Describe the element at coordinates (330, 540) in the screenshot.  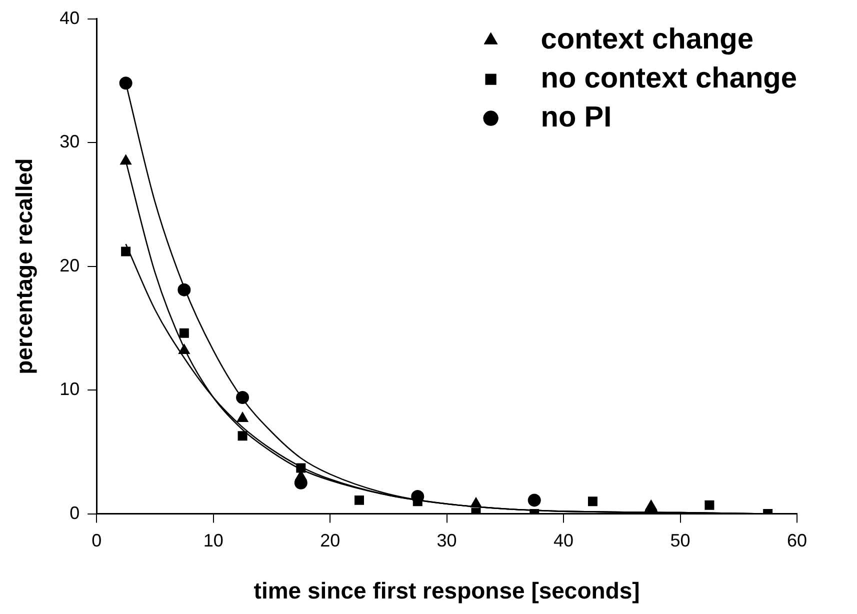
I see `x-tick-label: 20` at that location.